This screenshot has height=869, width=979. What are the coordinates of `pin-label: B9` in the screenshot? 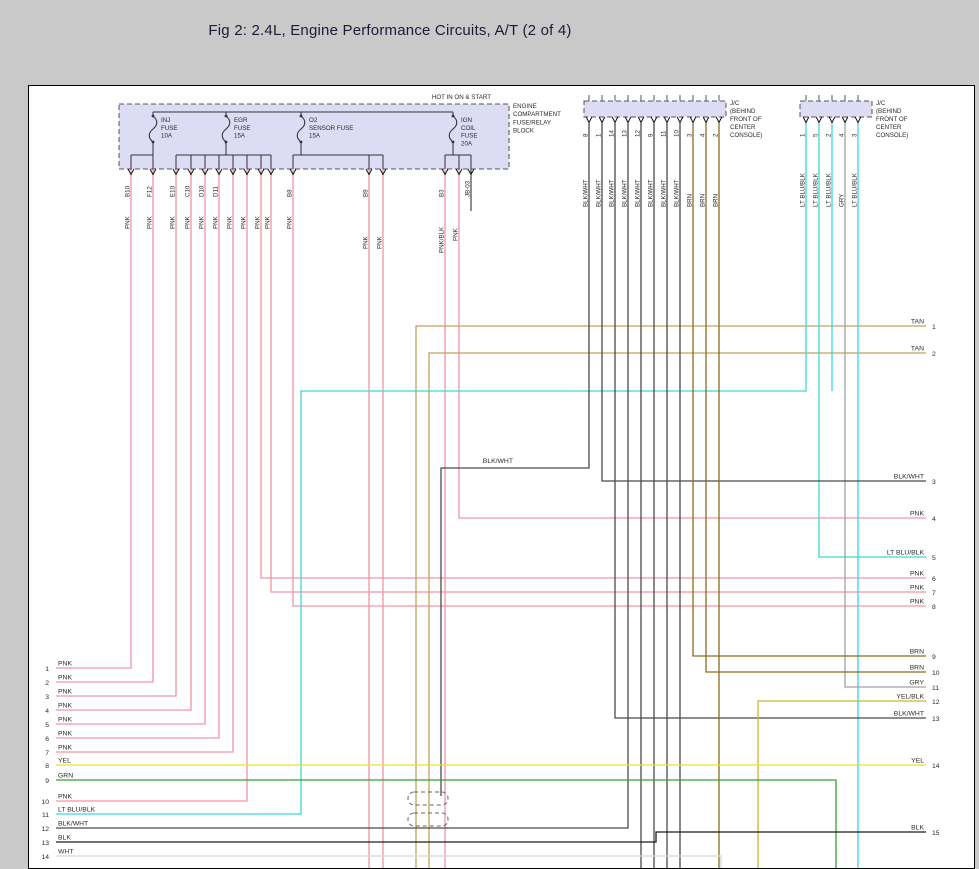 It's located at (366, 193).